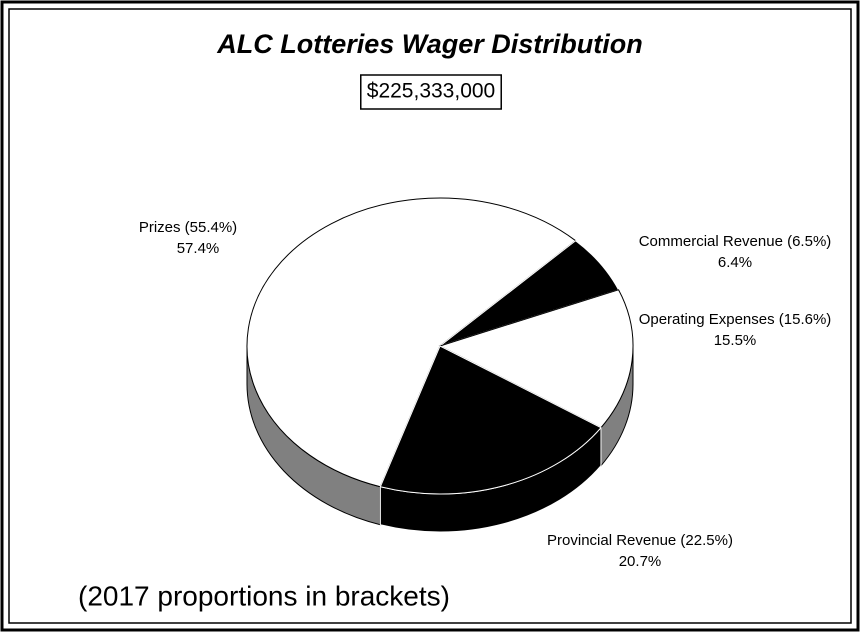 The image size is (861, 633). Describe the element at coordinates (429, 44) in the screenshot. I see `chart-title: ALC Lotteries Wager Distribution` at that location.